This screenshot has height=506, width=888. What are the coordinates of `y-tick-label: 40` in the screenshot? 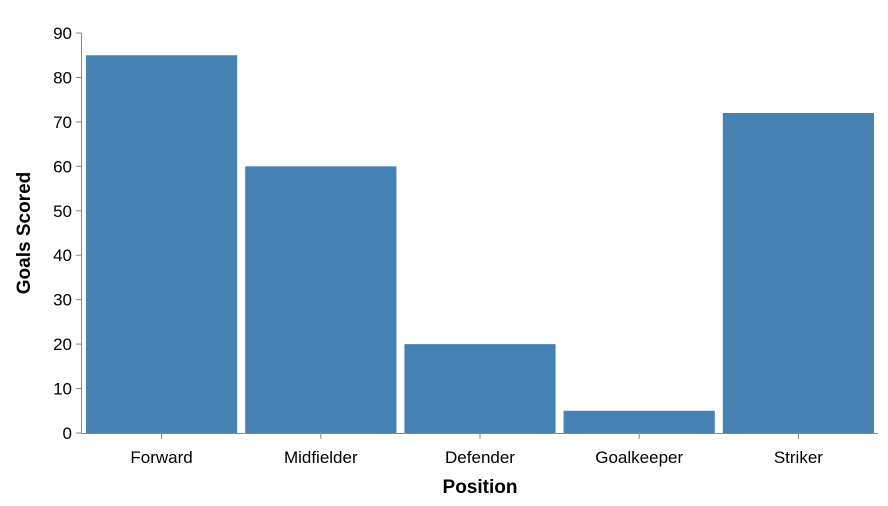 It's located at (62, 255).